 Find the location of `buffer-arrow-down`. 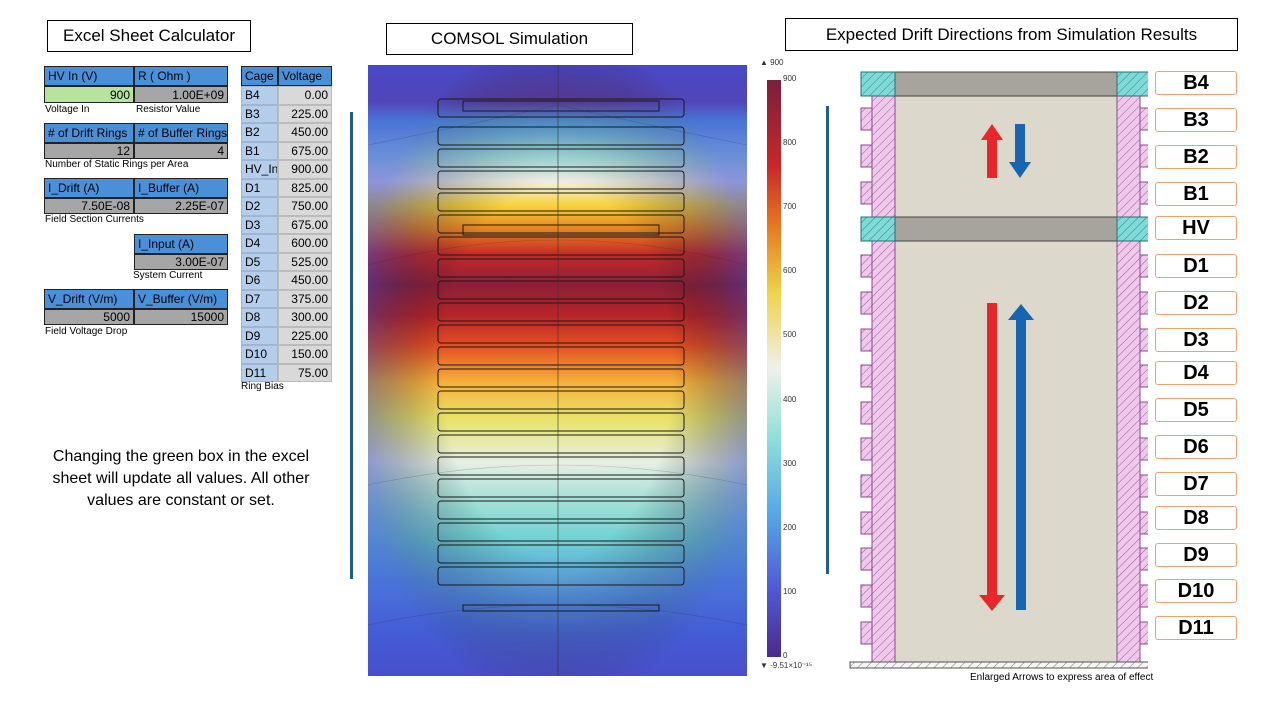

buffer-arrow-down is located at coordinates (1020, 151).